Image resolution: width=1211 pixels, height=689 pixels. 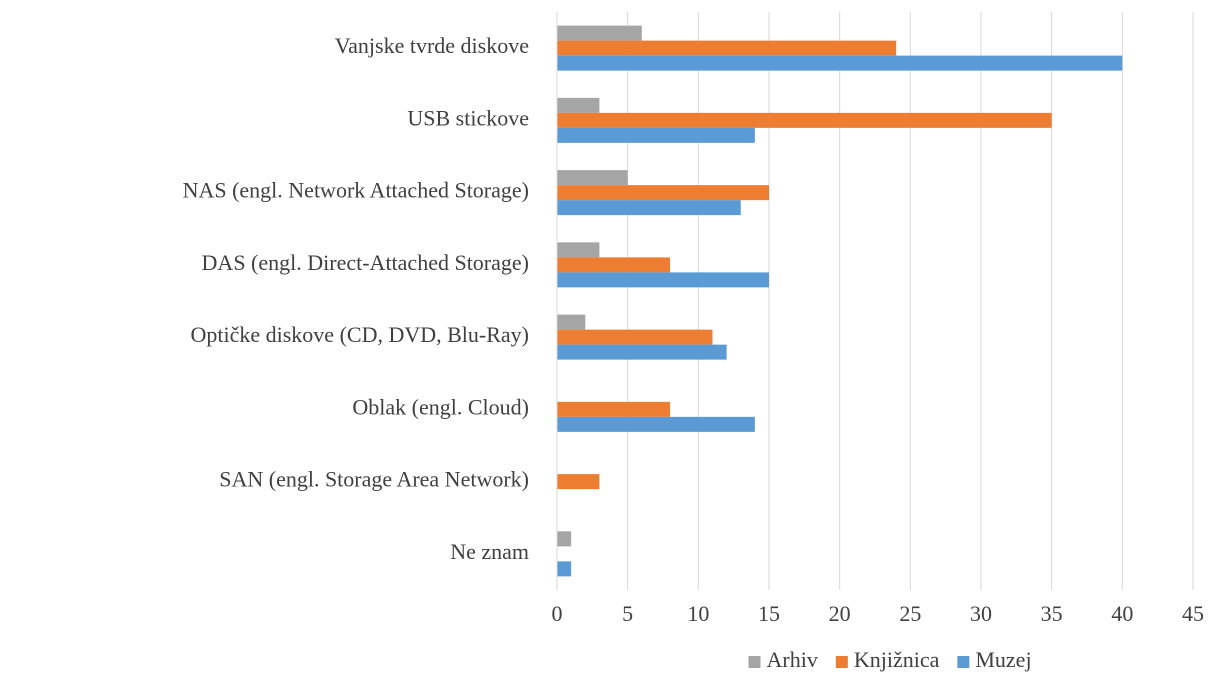 I want to click on y-tick-label: Ne znam, so click(x=489, y=551).